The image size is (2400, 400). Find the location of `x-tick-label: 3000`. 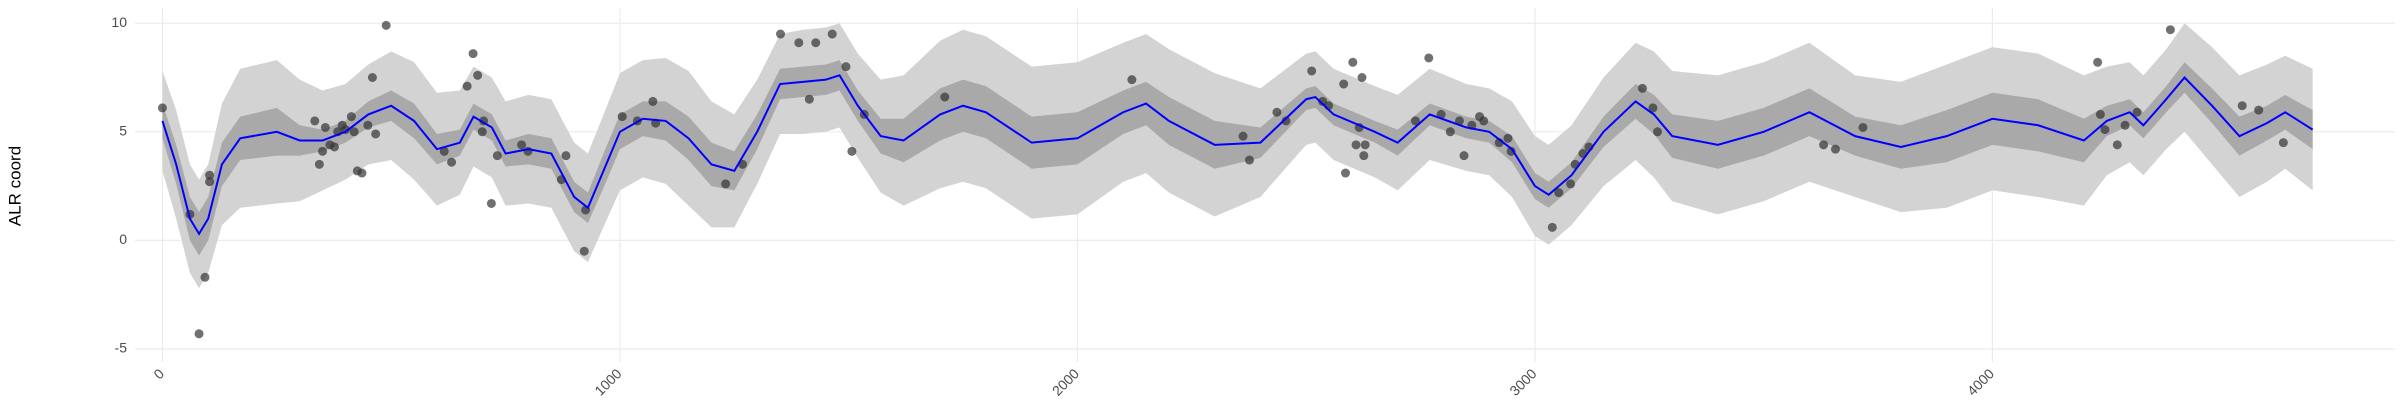

x-tick-label: 3000 is located at coordinates (1522, 381).